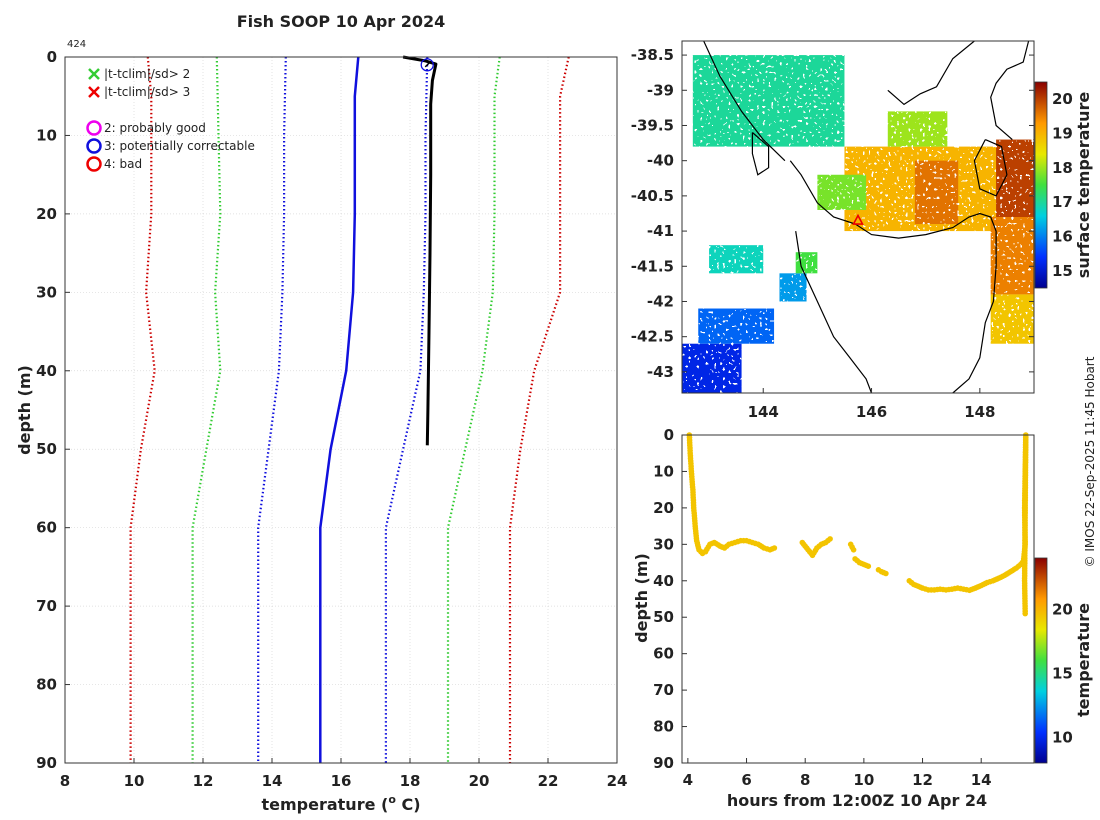 The width and height of the screenshot is (1100, 820). Describe the element at coordinates (663, 617) in the screenshot. I see `depth-time-ytick-label: 50` at that location.